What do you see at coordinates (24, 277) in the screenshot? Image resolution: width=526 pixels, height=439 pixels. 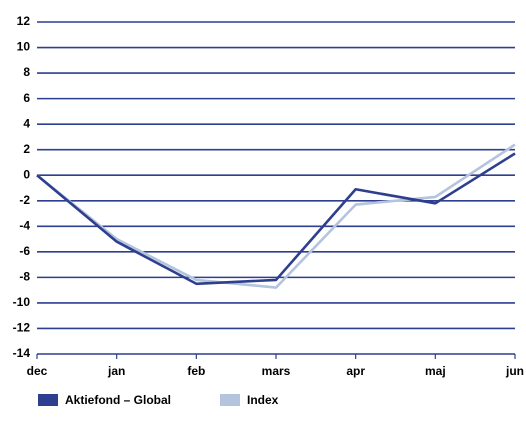 I see `y-tick-label: -8` at bounding box center [24, 277].